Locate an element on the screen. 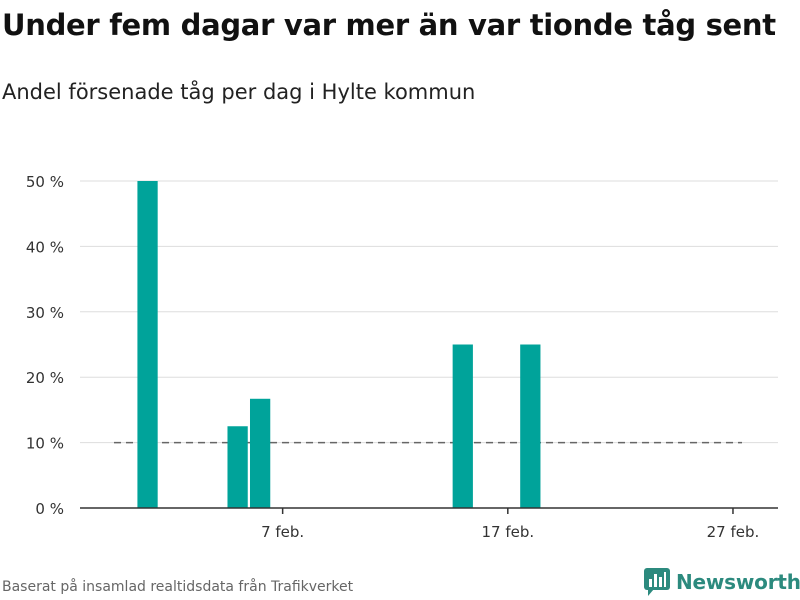 This screenshot has height=600, width=800. brand-name: Newsworthy is located at coordinates (738, 582).